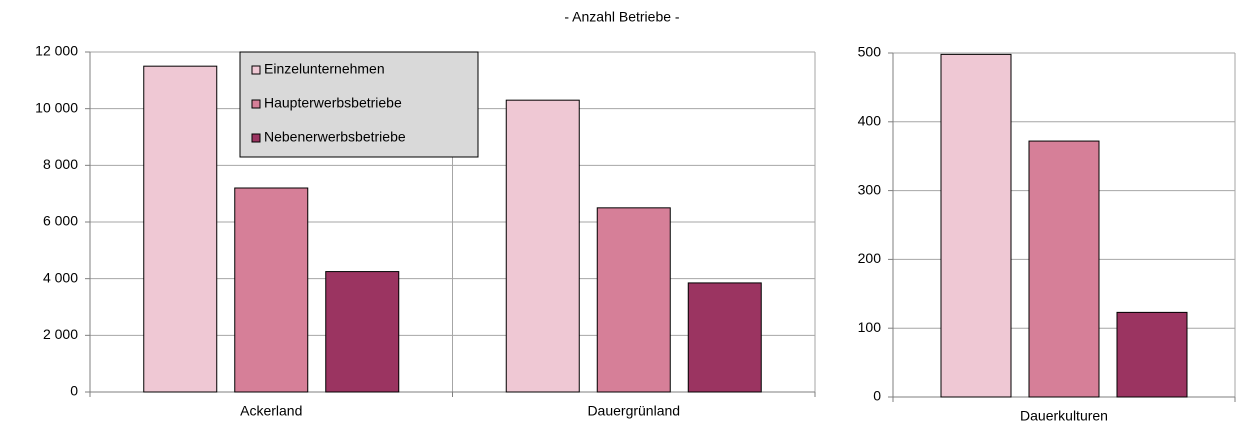  What do you see at coordinates (56, 51) in the screenshot?
I see `y-tick-label: 12 000` at bounding box center [56, 51].